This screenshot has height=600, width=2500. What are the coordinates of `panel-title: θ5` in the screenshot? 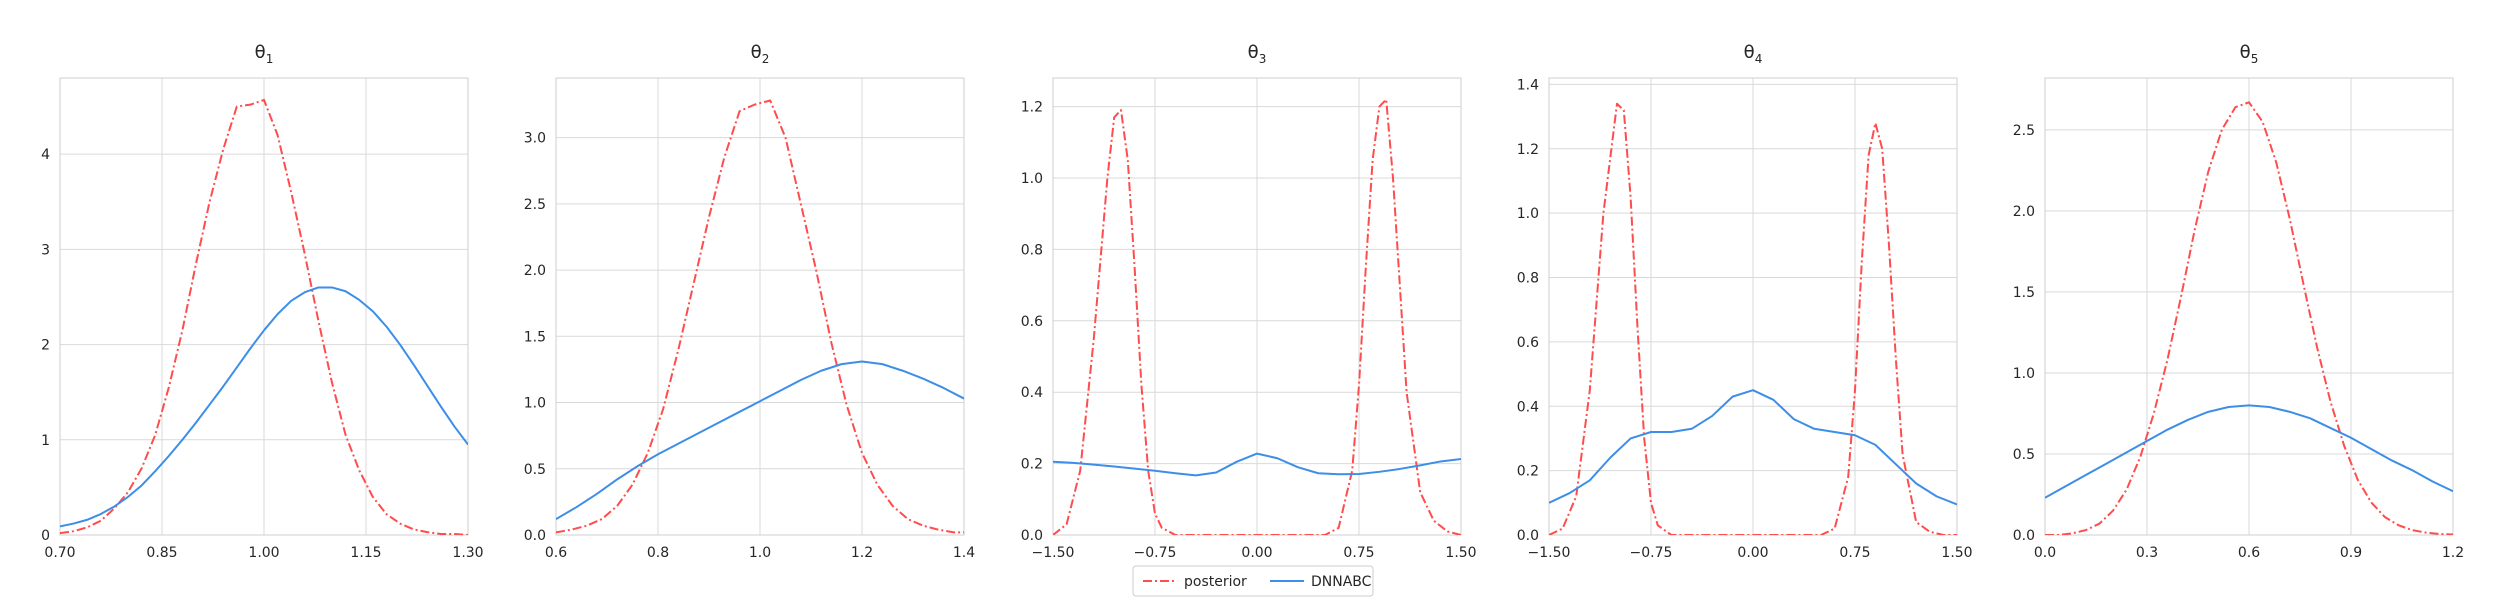 It's located at (2249, 54).